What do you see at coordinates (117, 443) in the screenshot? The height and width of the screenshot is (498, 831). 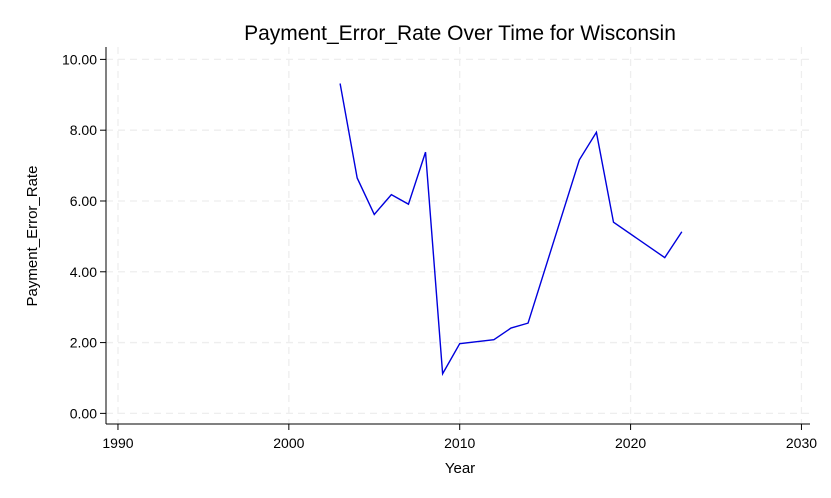 I see `x-tick-label: 1990` at bounding box center [117, 443].